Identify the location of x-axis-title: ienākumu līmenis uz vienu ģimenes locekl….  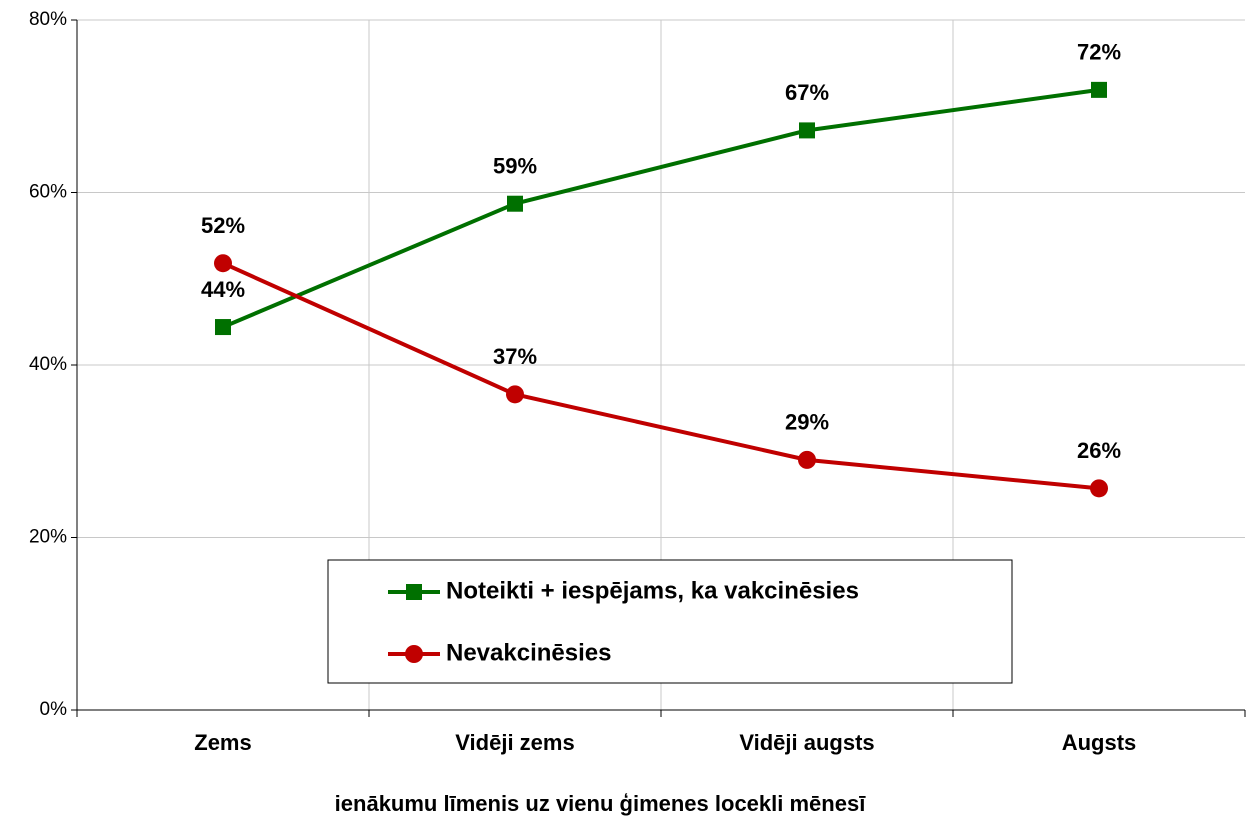
(601, 803).